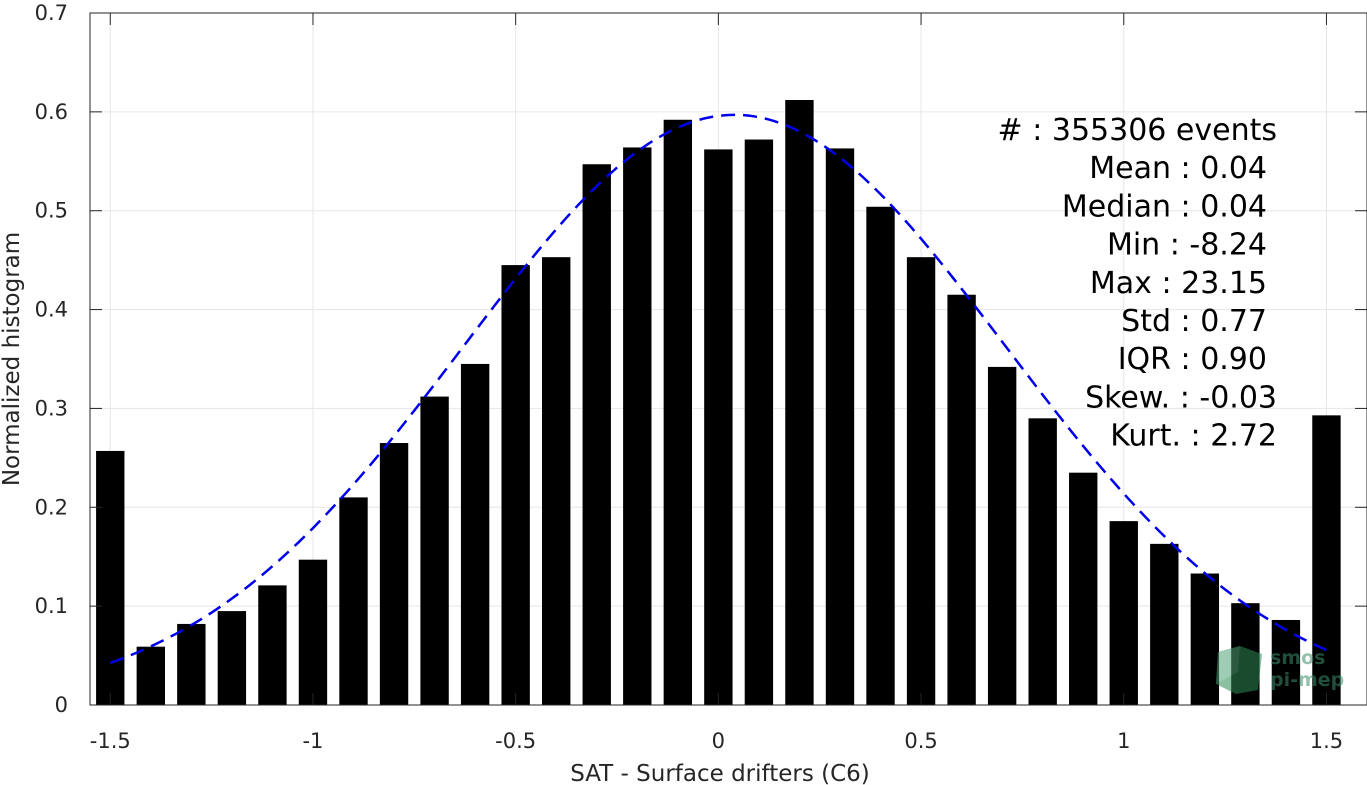 Image resolution: width=1367 pixels, height=785 pixels. What do you see at coordinates (1307, 680) in the screenshot?
I see `logo-text-pi-mep: pi-mep` at bounding box center [1307, 680].